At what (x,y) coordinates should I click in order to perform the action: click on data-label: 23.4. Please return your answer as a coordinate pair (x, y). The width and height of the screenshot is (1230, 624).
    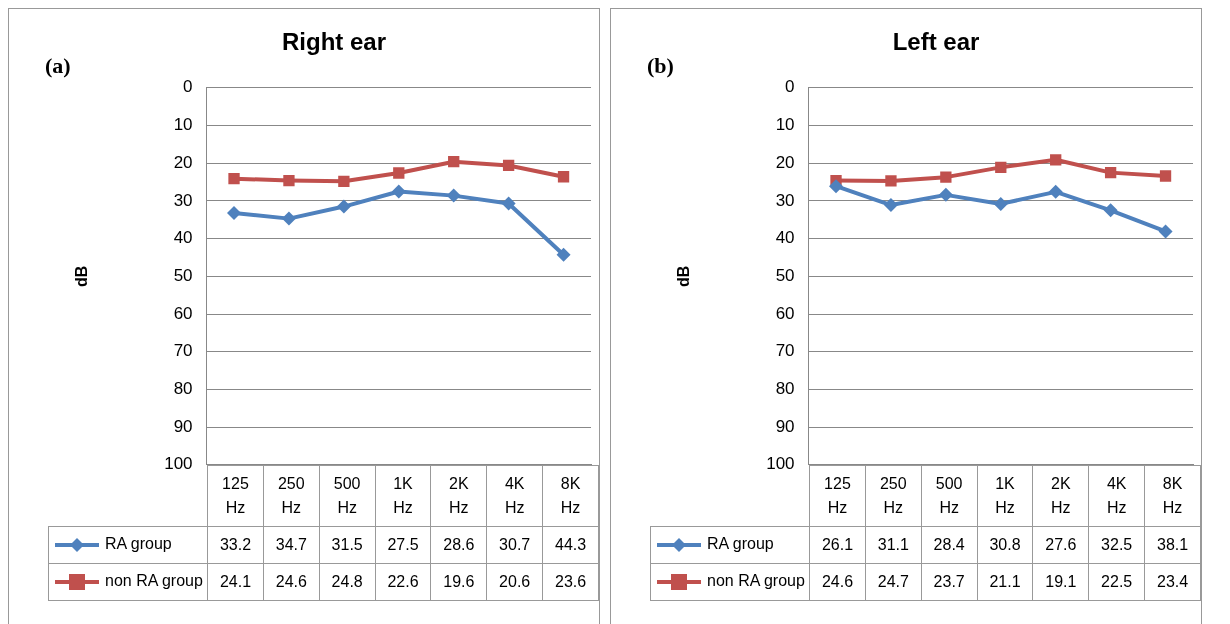
    Looking at the image, I should click on (1172, 582).